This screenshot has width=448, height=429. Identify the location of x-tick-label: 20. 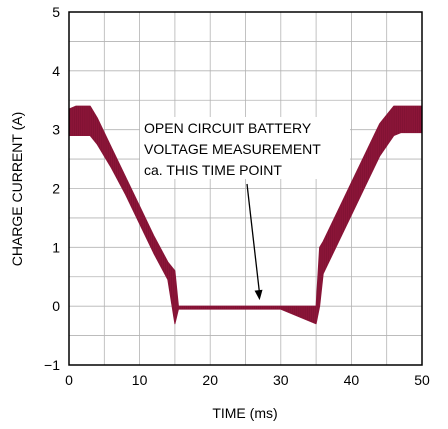
(210, 380).